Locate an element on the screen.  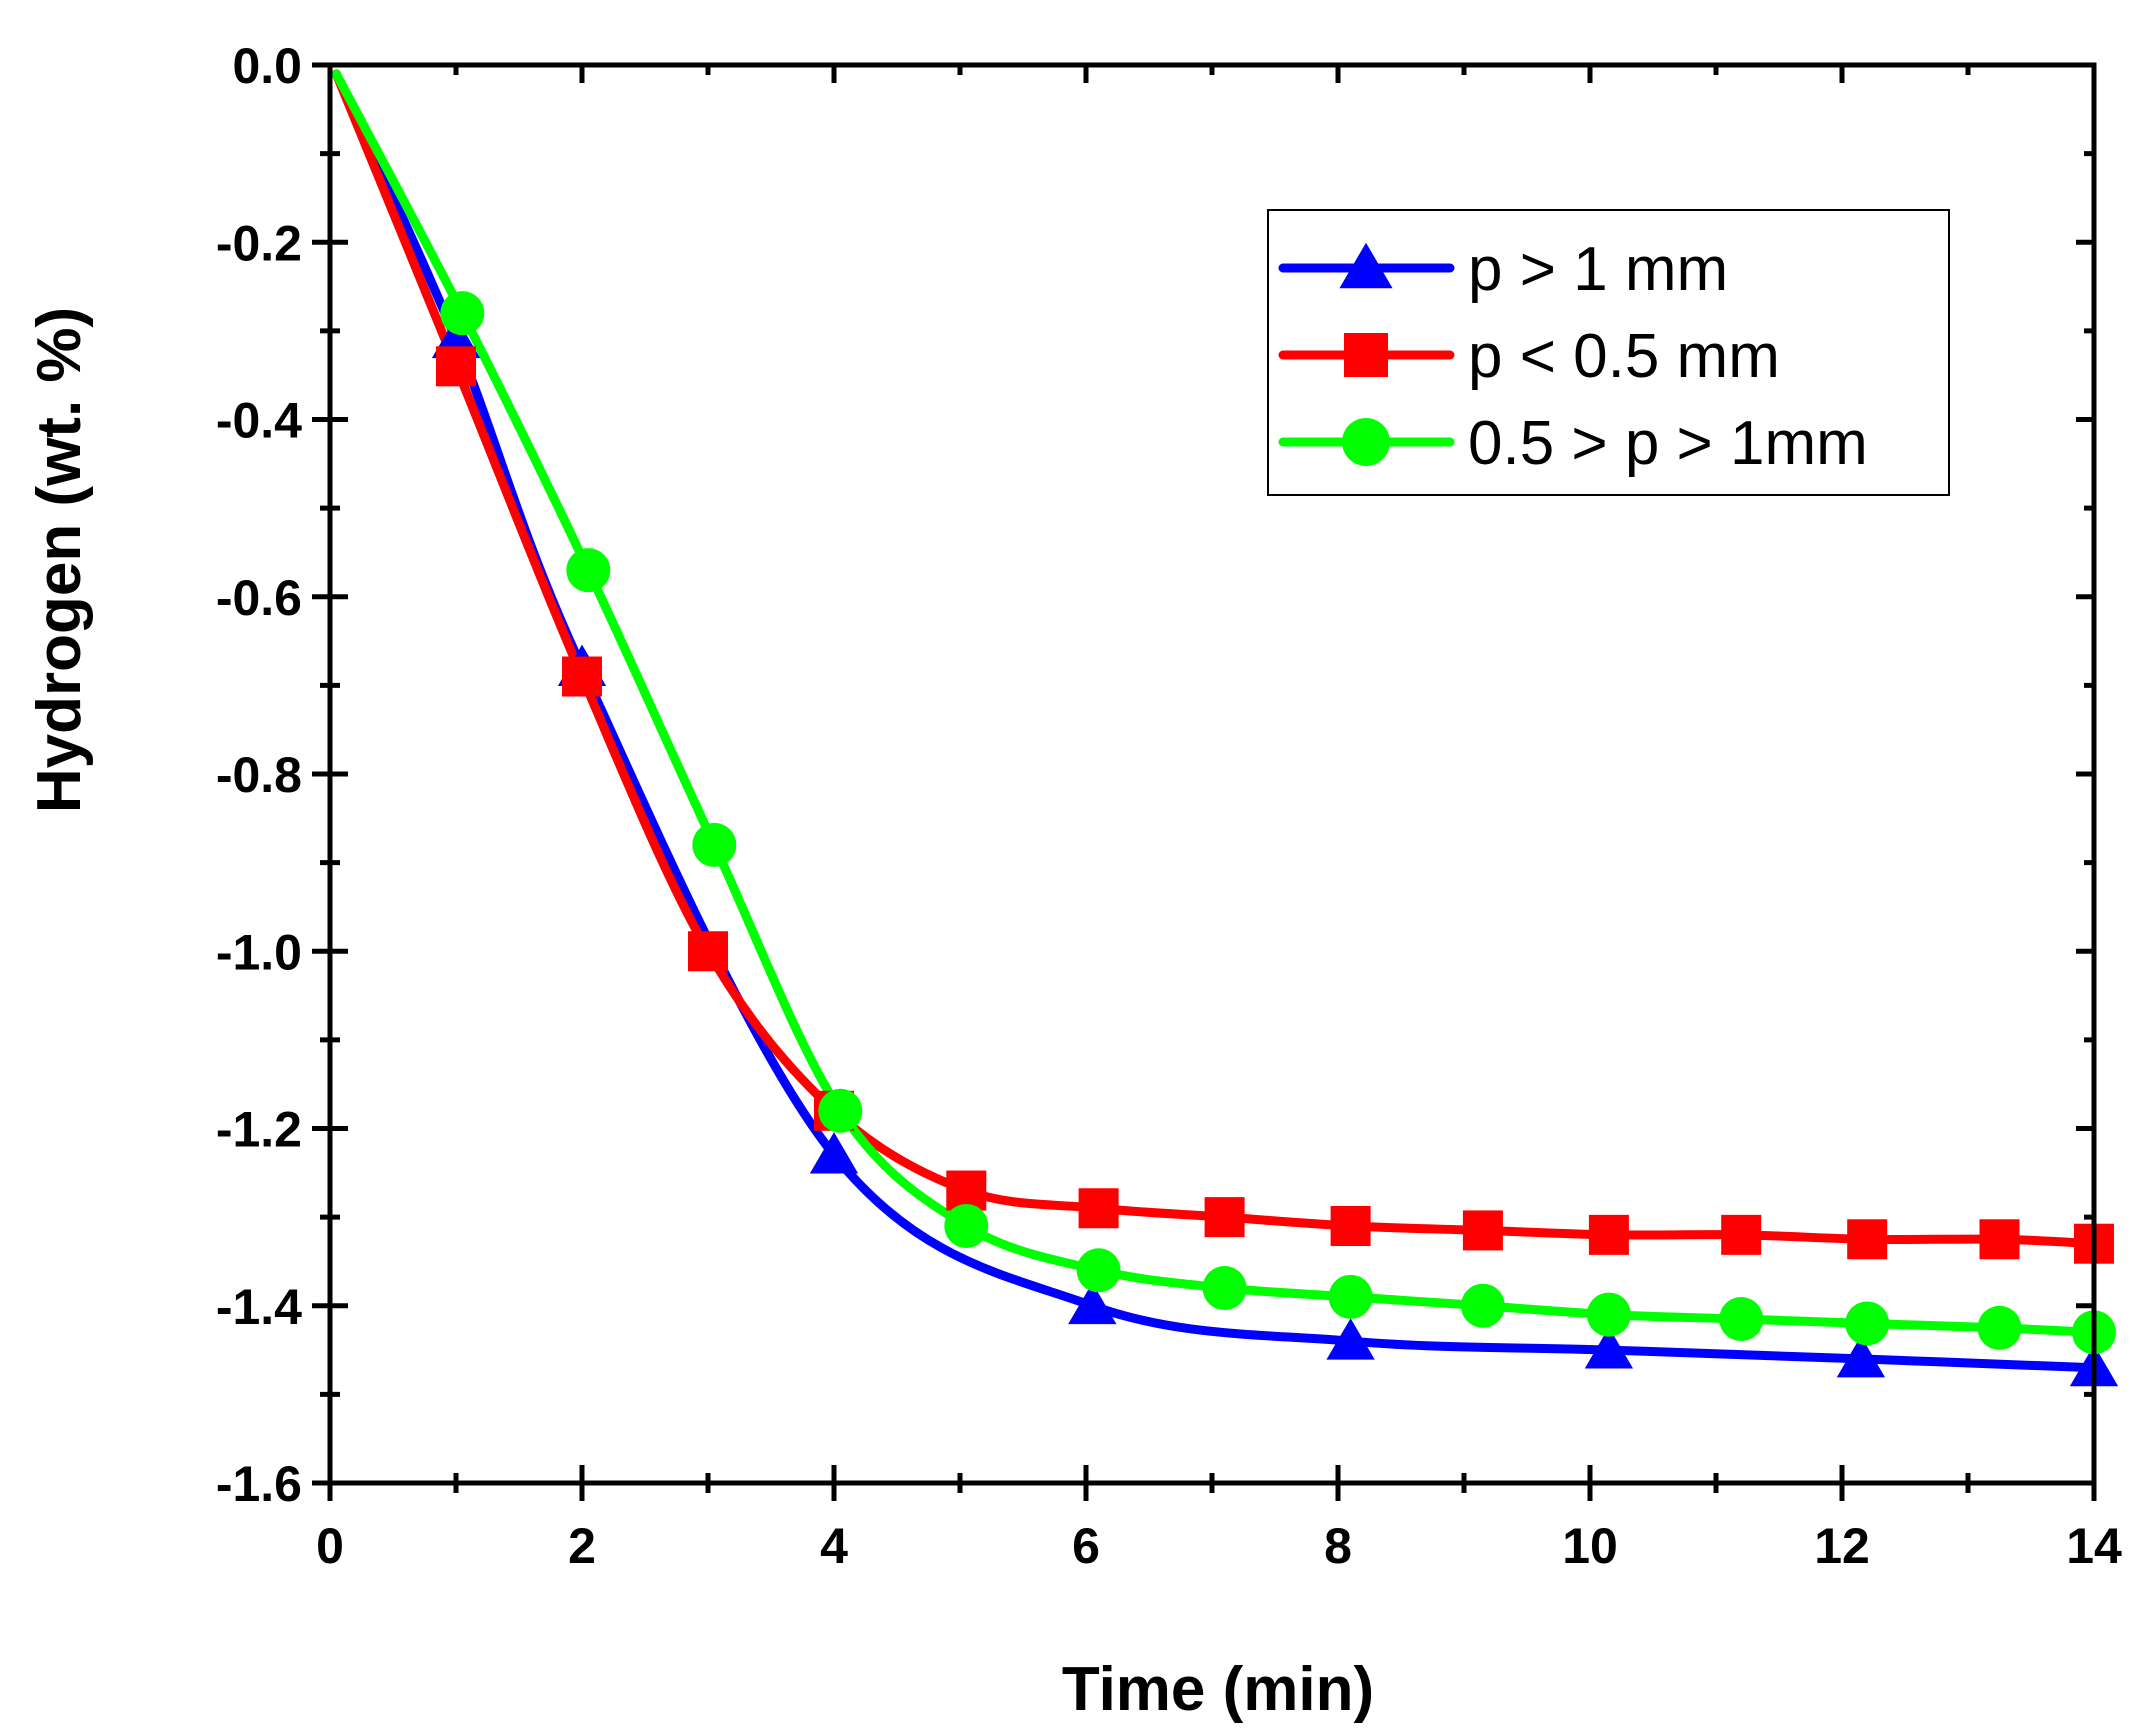
legend-label-0: p > 1 mm is located at coordinates (1598, 269).